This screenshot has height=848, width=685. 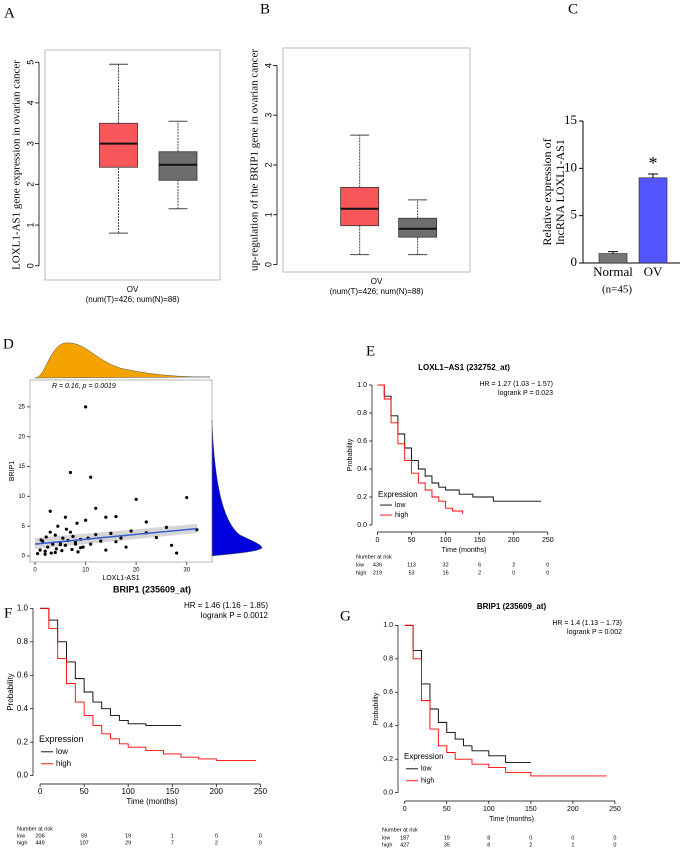 I want to click on risk-count: 16, so click(x=446, y=573).